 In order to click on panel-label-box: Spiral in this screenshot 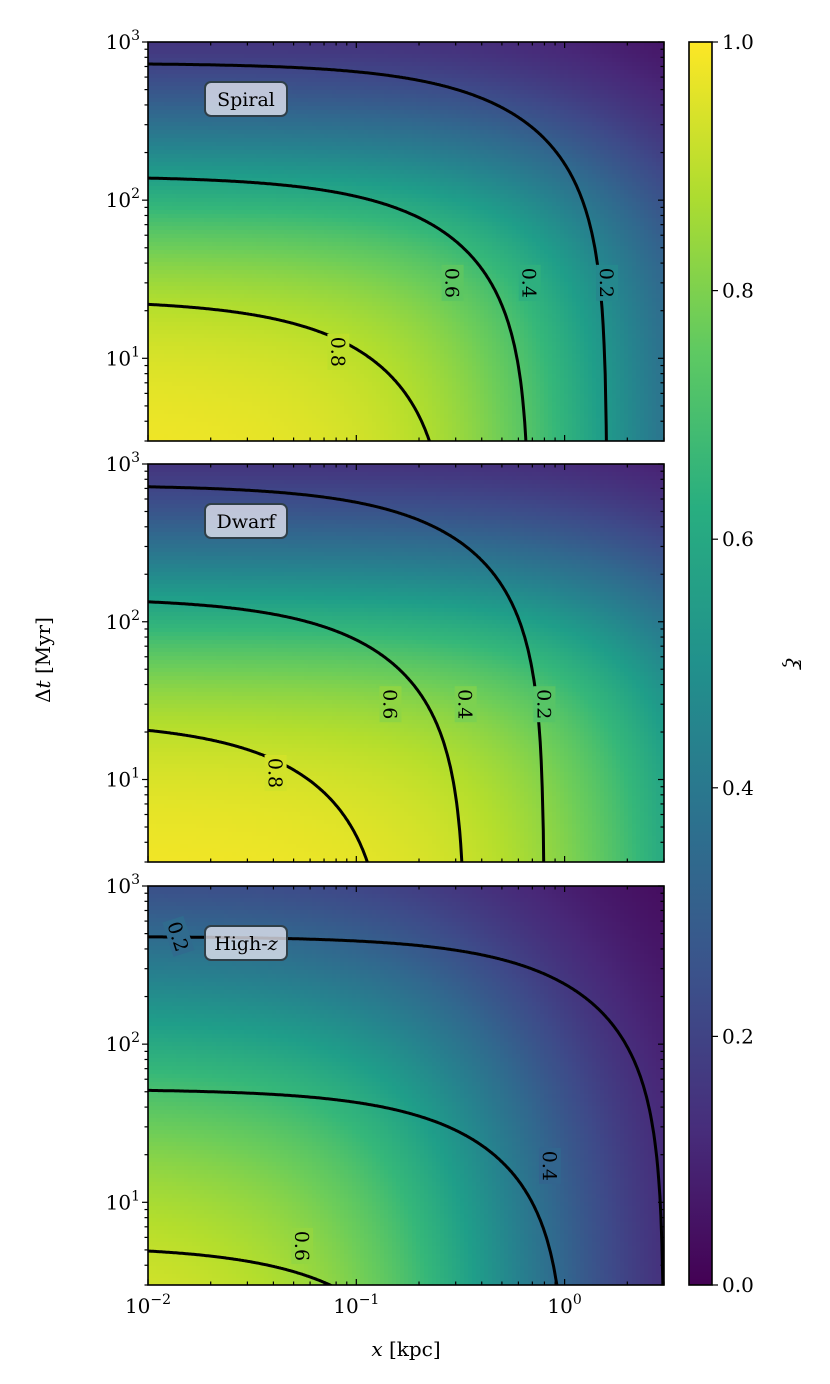, I will do `click(246, 99)`.